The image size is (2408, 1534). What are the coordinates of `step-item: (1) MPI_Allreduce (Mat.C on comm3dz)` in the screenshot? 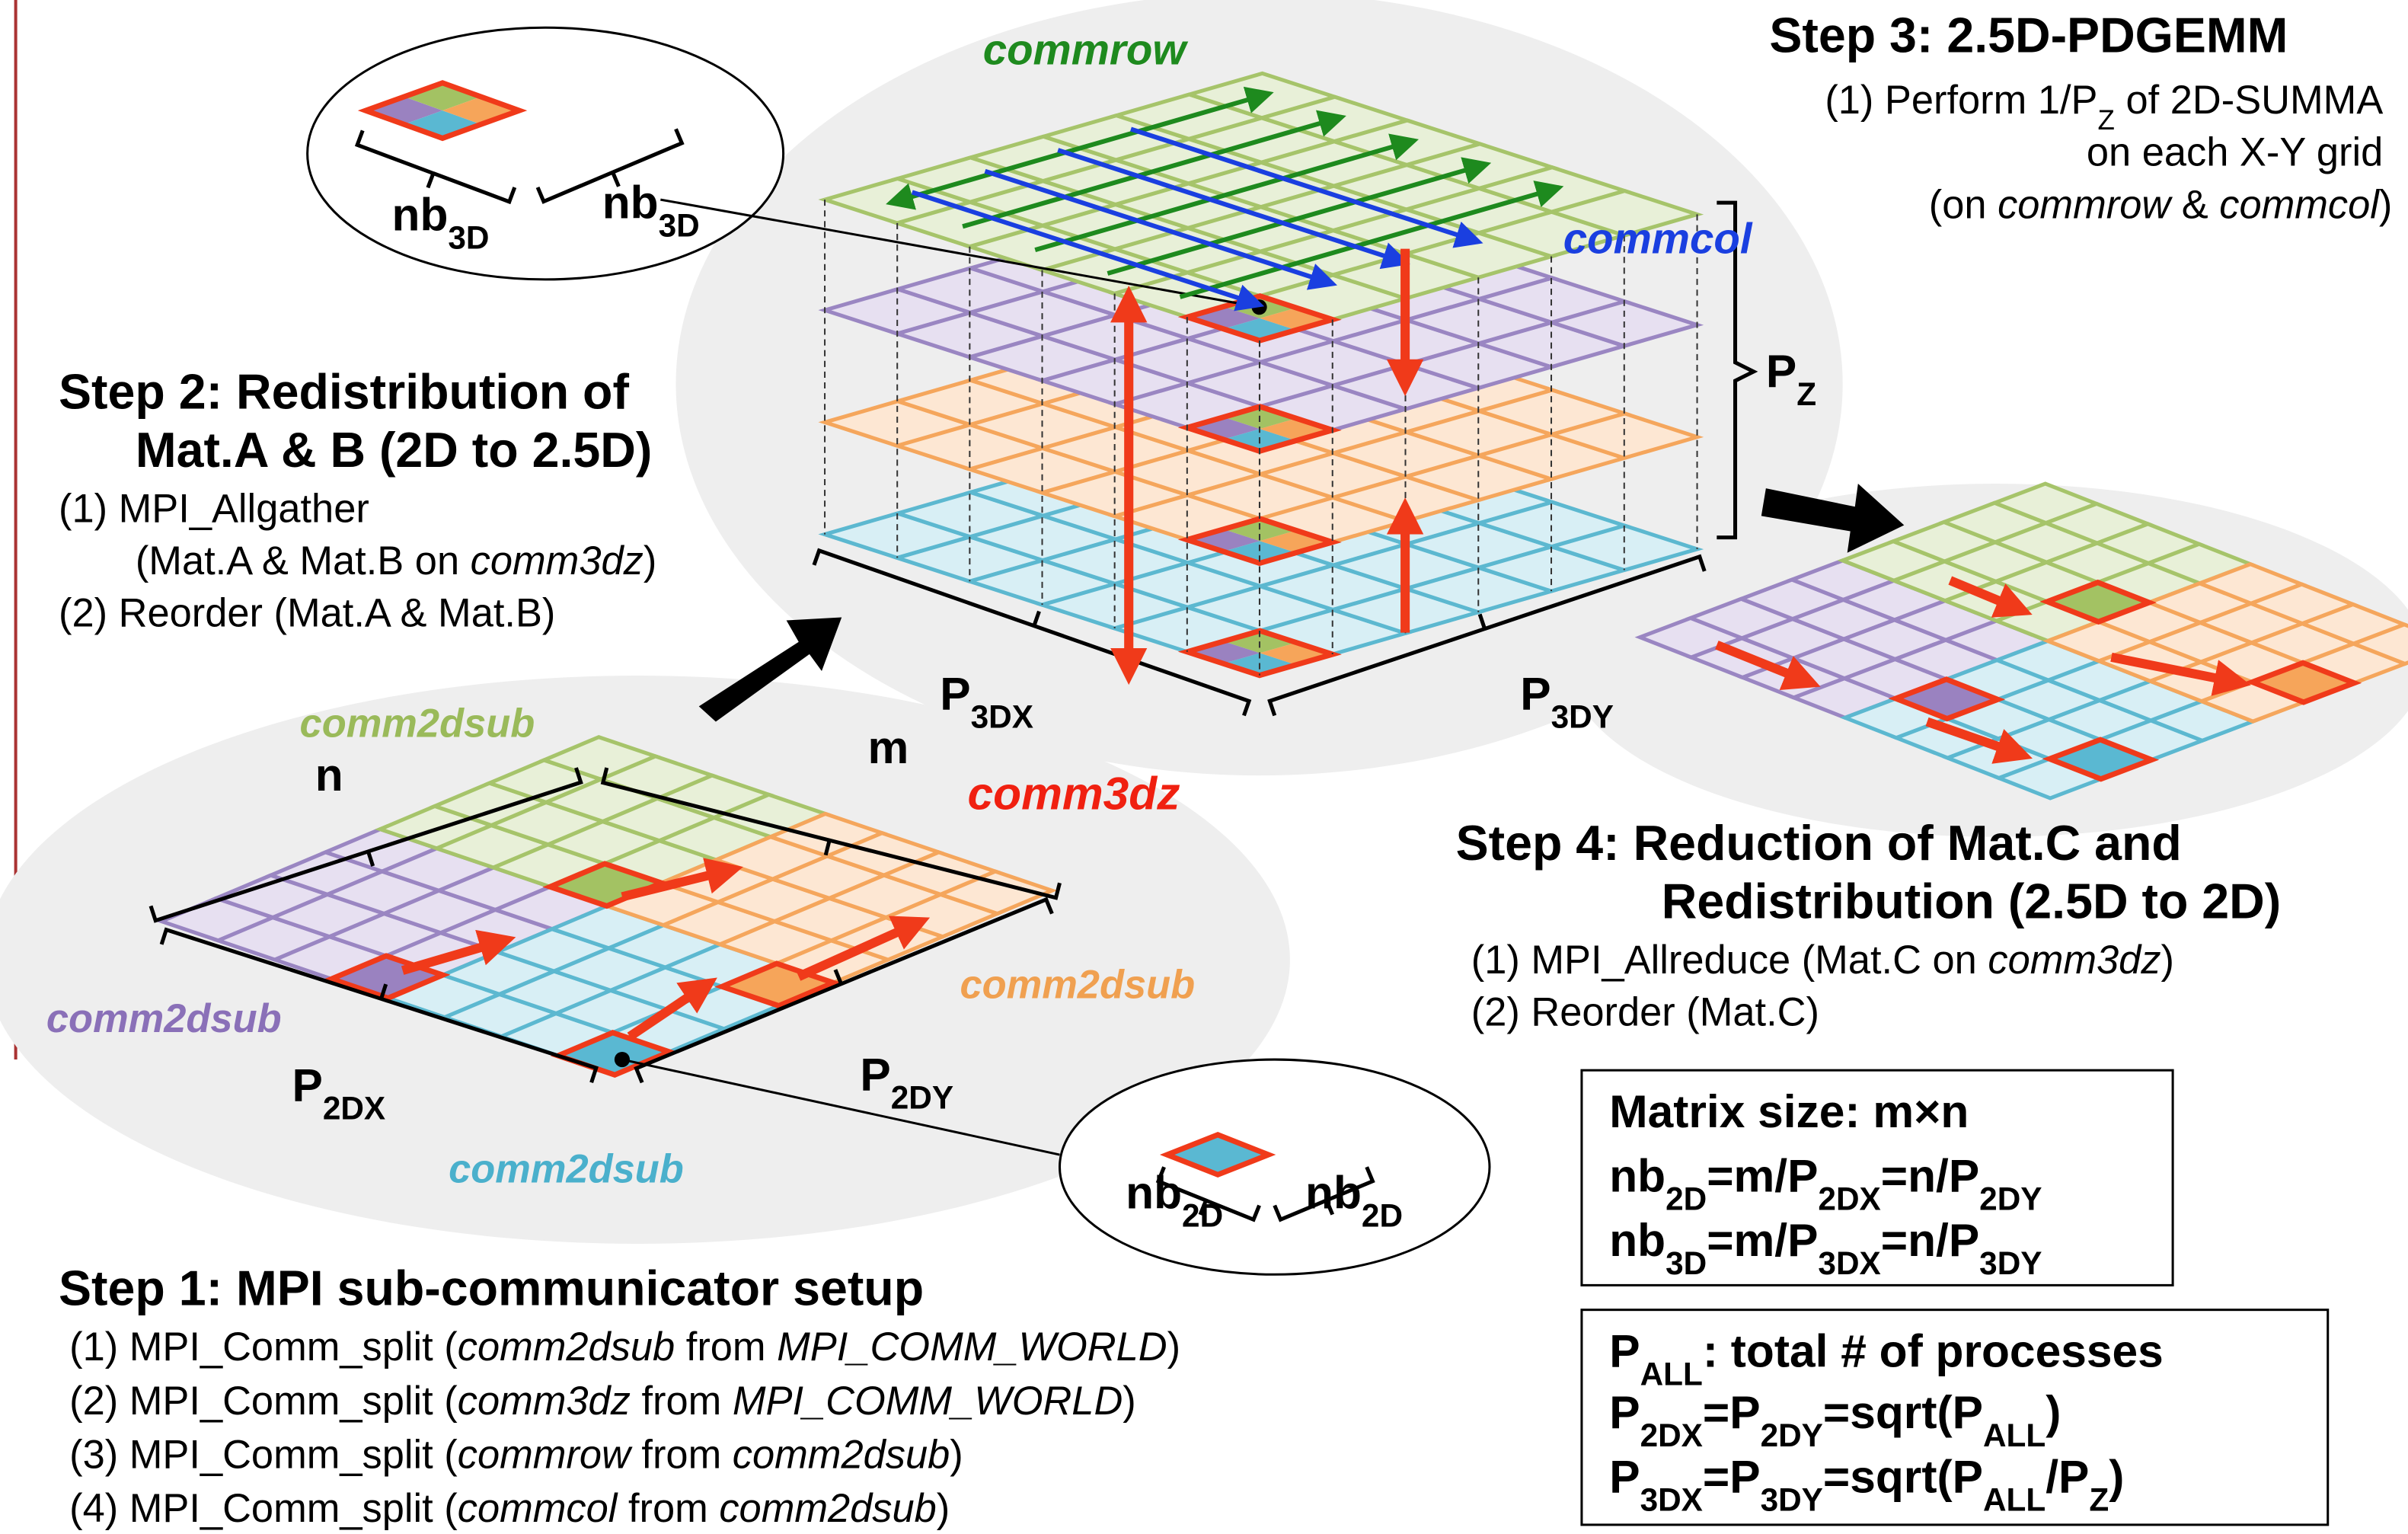 It's located at (1823, 960).